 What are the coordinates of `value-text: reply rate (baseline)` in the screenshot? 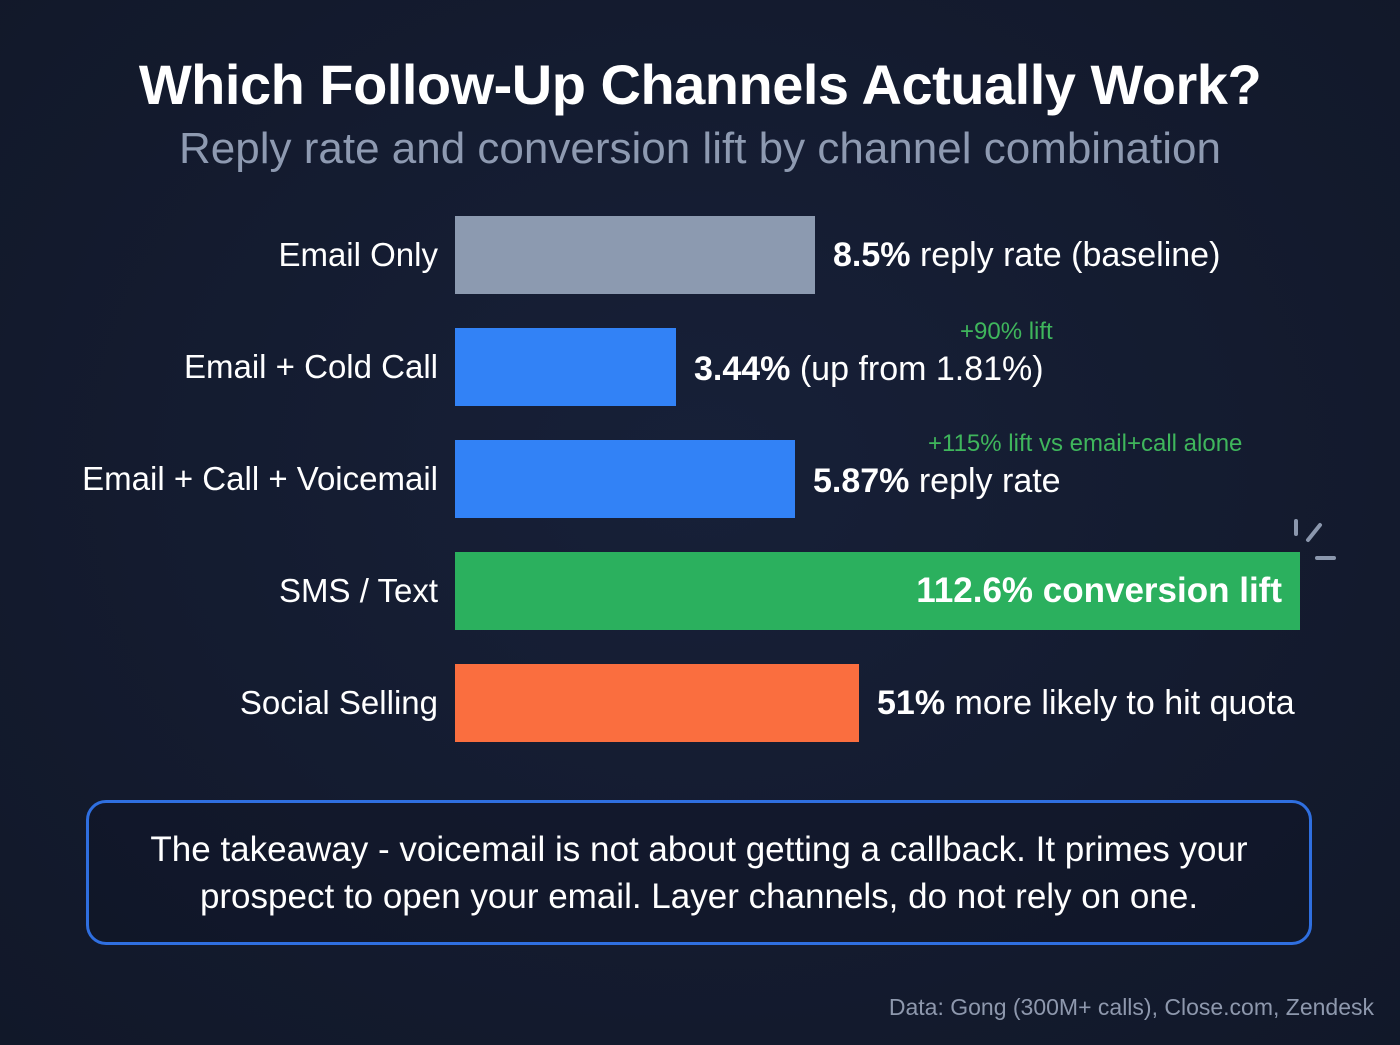 It's located at (1065, 255).